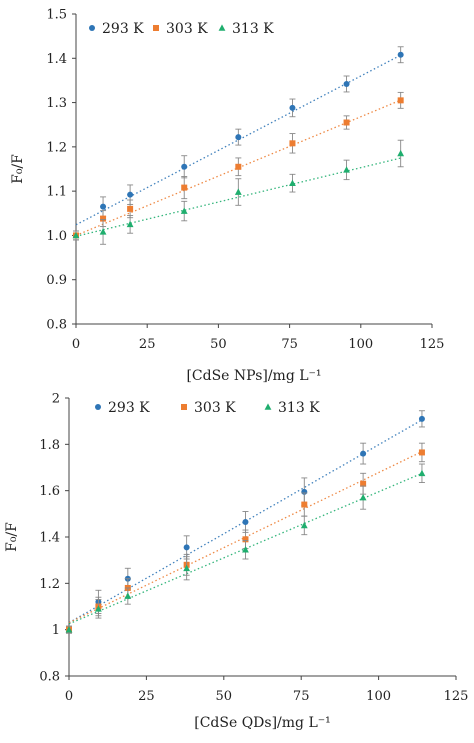 The image size is (474, 743). Describe the element at coordinates (56, 192) in the screenshot. I see `y-tick-label: 1.1` at that location.